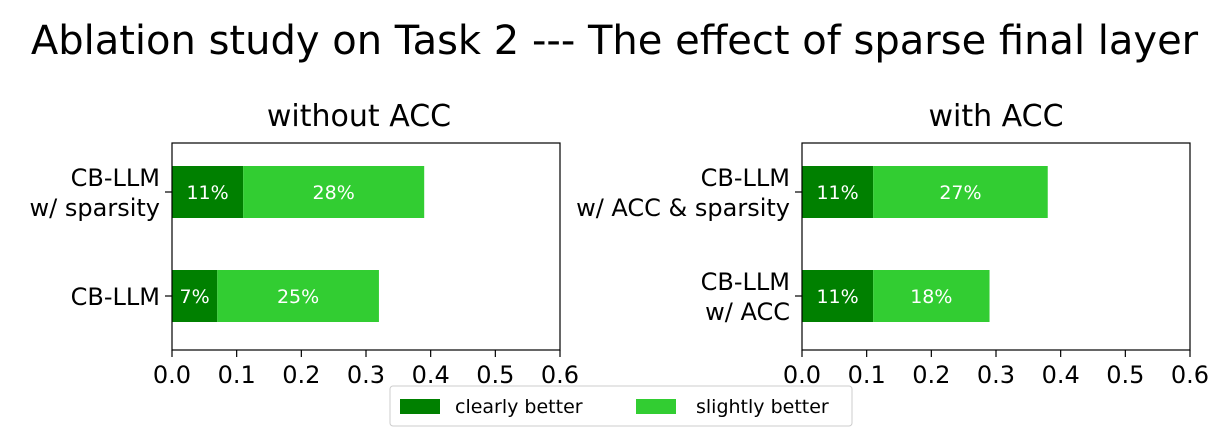 The width and height of the screenshot is (1229, 442). I want to click on xtick-label-1-5: 0.5, so click(1125, 375).